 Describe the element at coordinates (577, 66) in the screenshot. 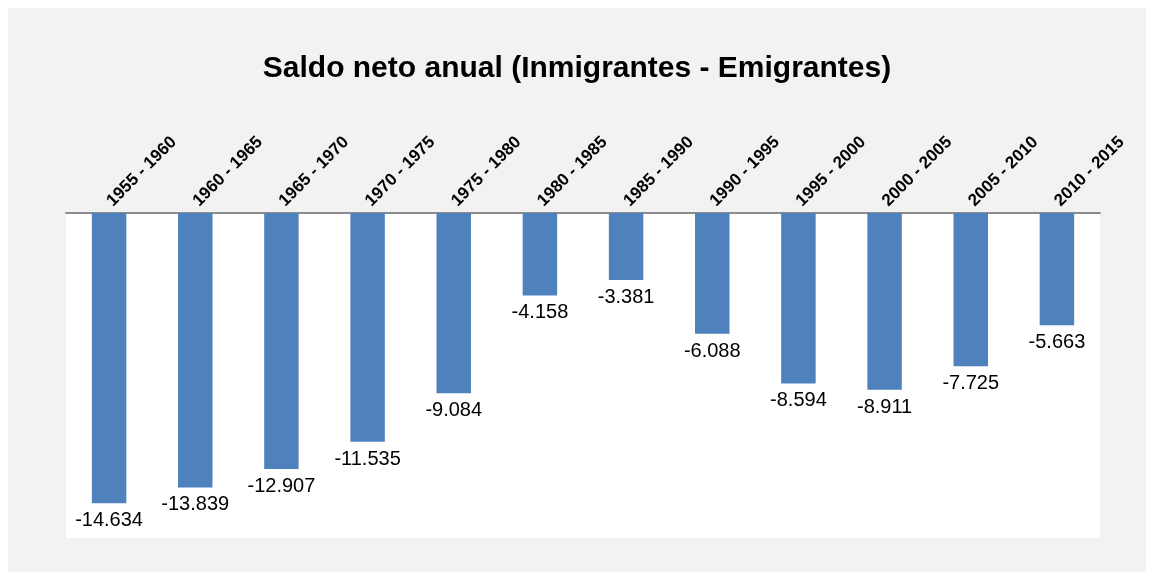

I see `chart-title: Saldo neto anual (Inmigrantes - Emigrantes)` at that location.